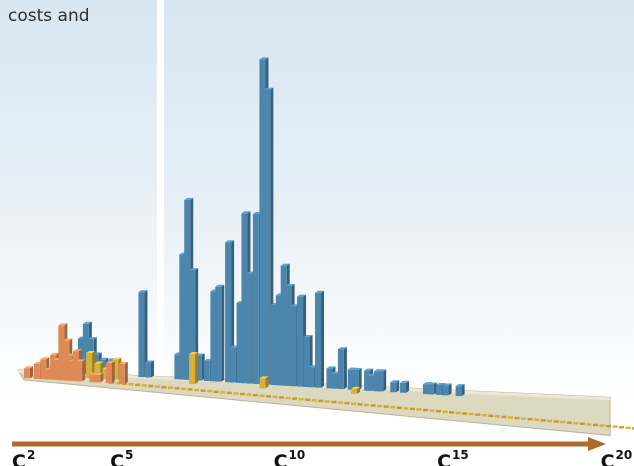  Describe the element at coordinates (76, 353) in the screenshot. I see `series-orange` at that location.